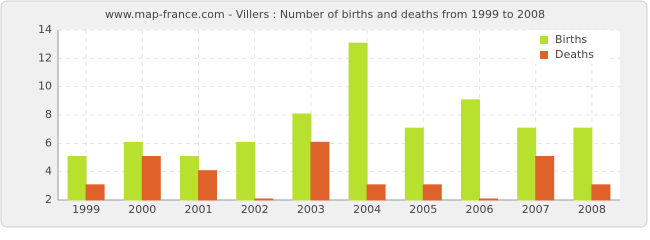 Image resolution: width=650 pixels, height=240 pixels. I want to click on y-tick-label: 14, so click(45, 29).